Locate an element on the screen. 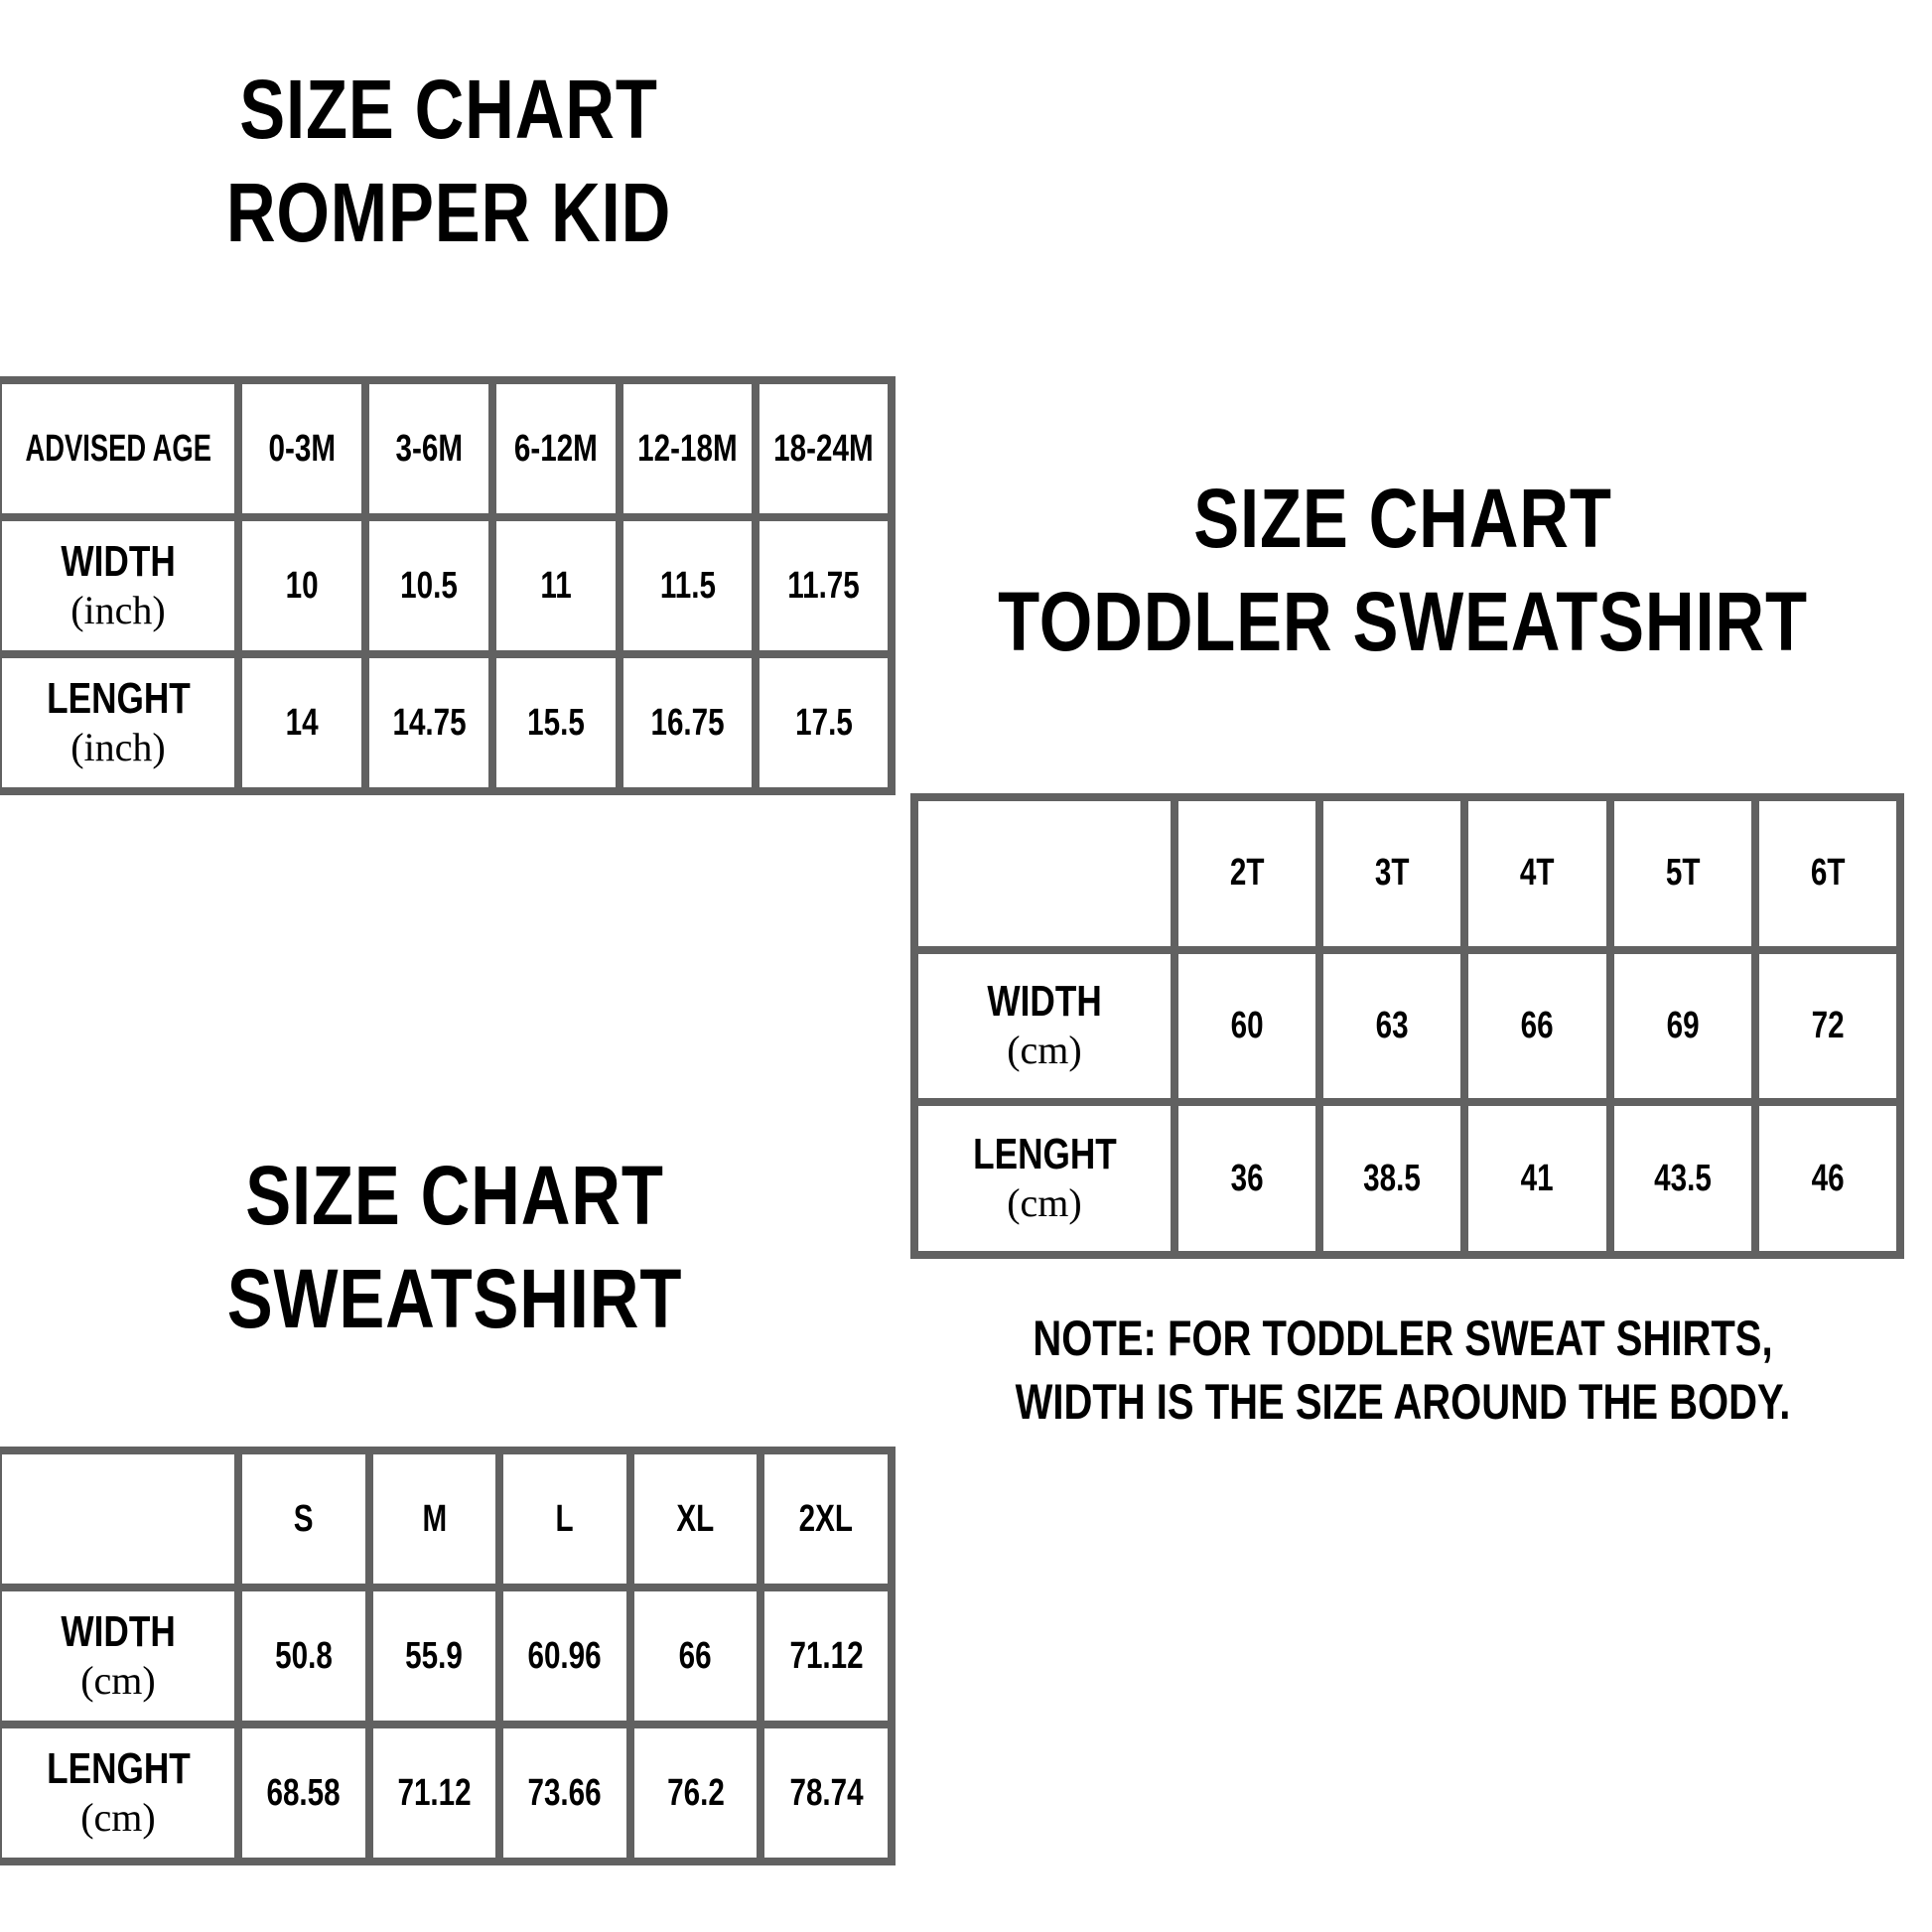 Image resolution: width=1932 pixels, height=1932 pixels. size-label: 3-6M is located at coordinates (429, 448).